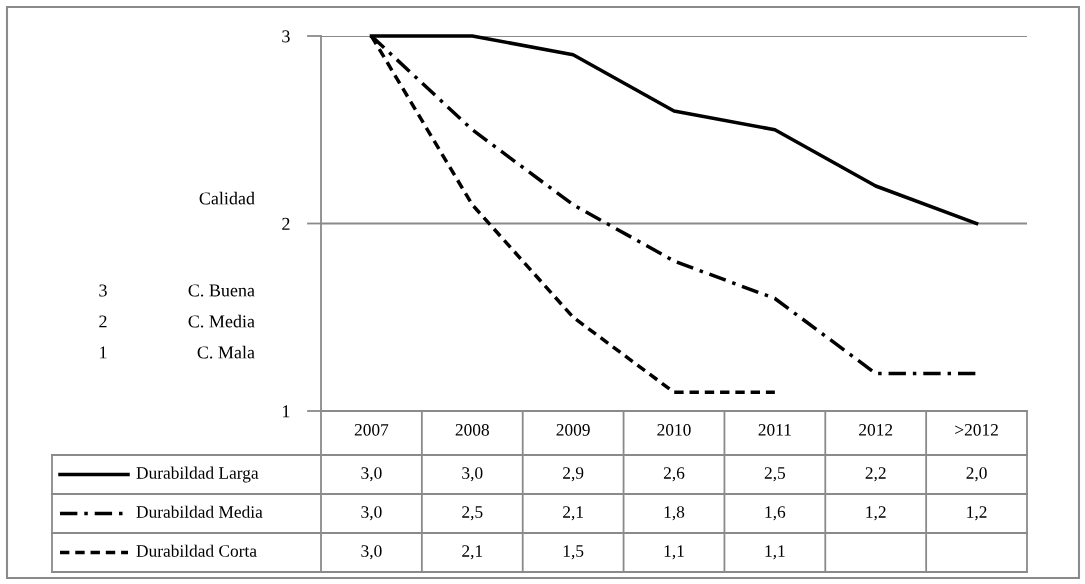 The height and width of the screenshot is (584, 1085). Describe the element at coordinates (774, 430) in the screenshot. I see `x-tick-label: 2011` at that location.